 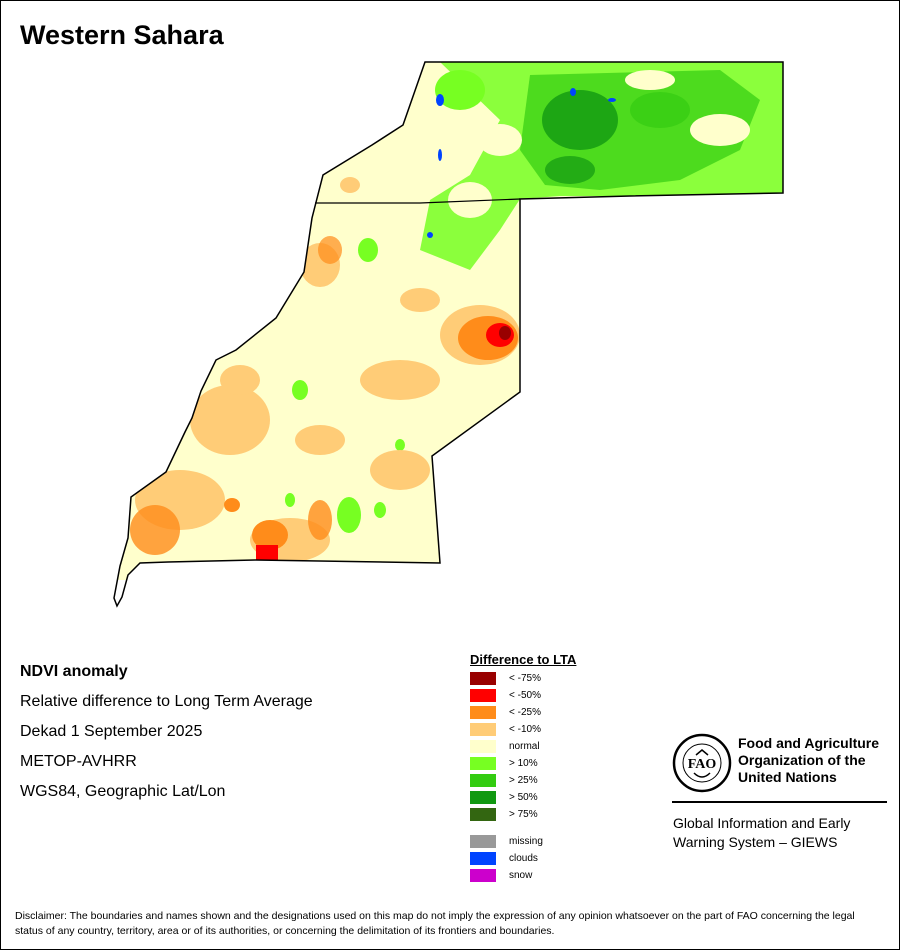 I want to click on fao-name-line2: Organization of the, so click(x=802, y=760).